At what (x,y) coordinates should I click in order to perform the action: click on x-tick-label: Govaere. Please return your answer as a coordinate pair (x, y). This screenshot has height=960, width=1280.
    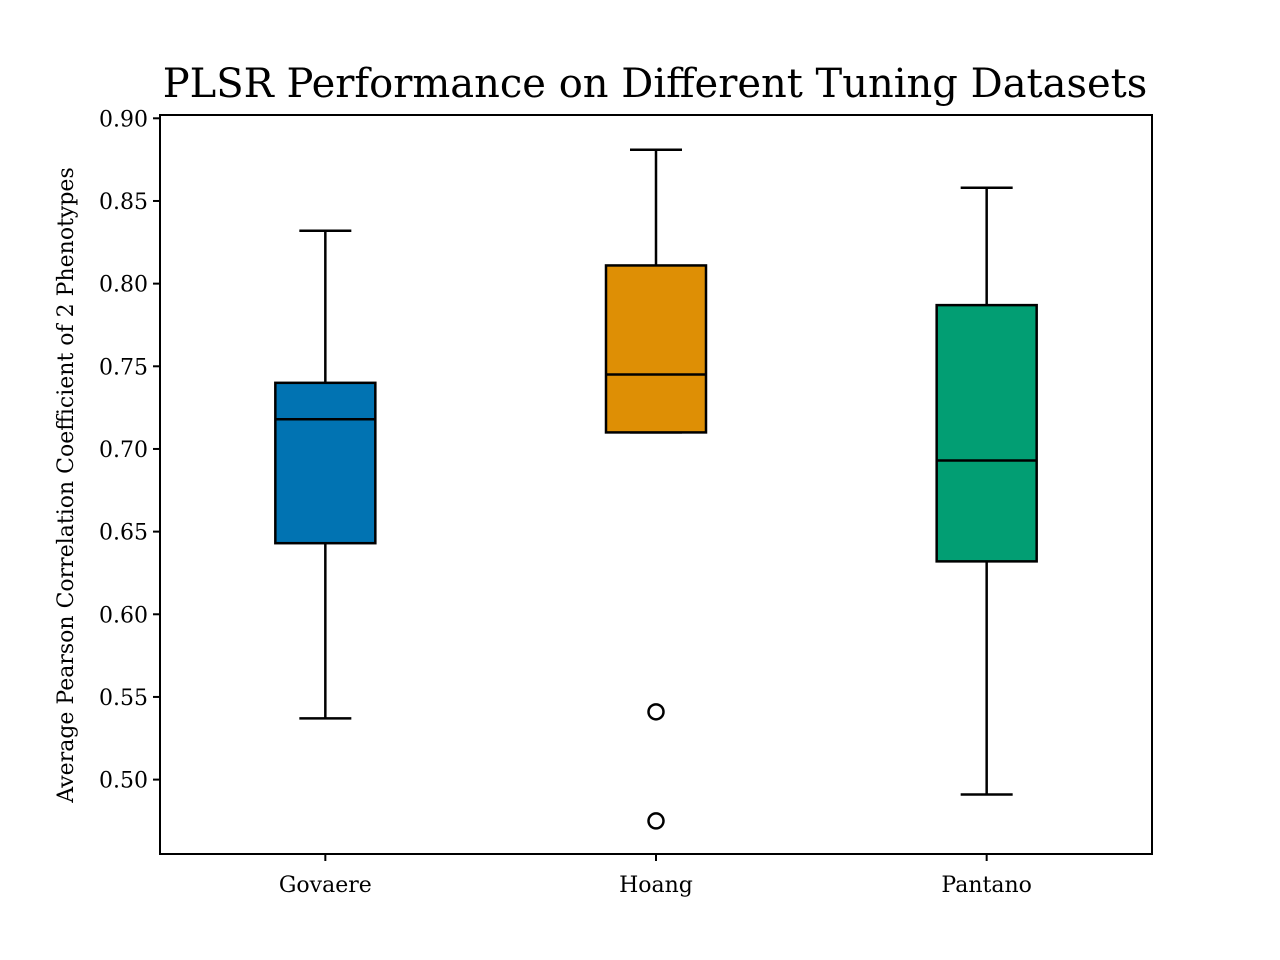
    Looking at the image, I should click on (325, 885).